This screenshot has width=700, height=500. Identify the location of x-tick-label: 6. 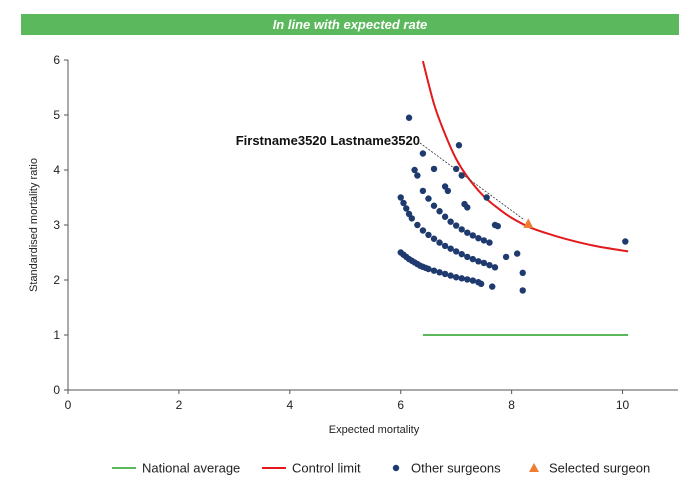
(400, 405).